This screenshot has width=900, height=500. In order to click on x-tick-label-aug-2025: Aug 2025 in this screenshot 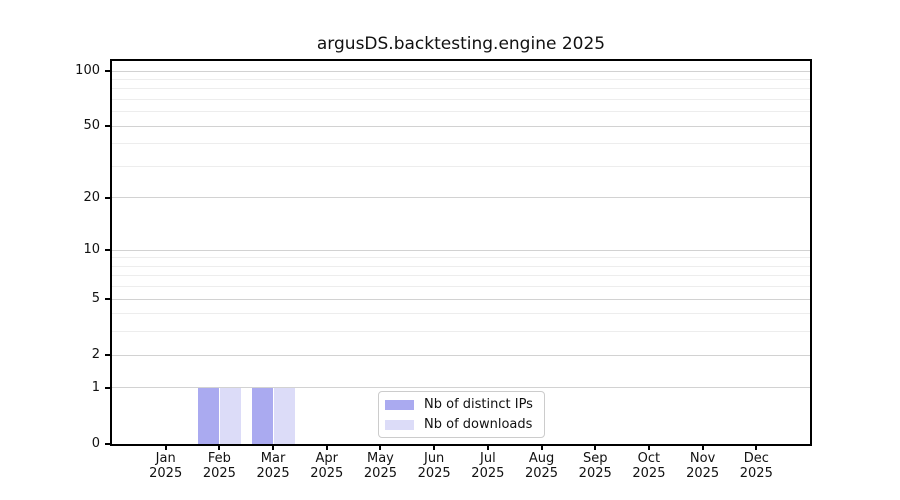, I will do `click(542, 466)`.